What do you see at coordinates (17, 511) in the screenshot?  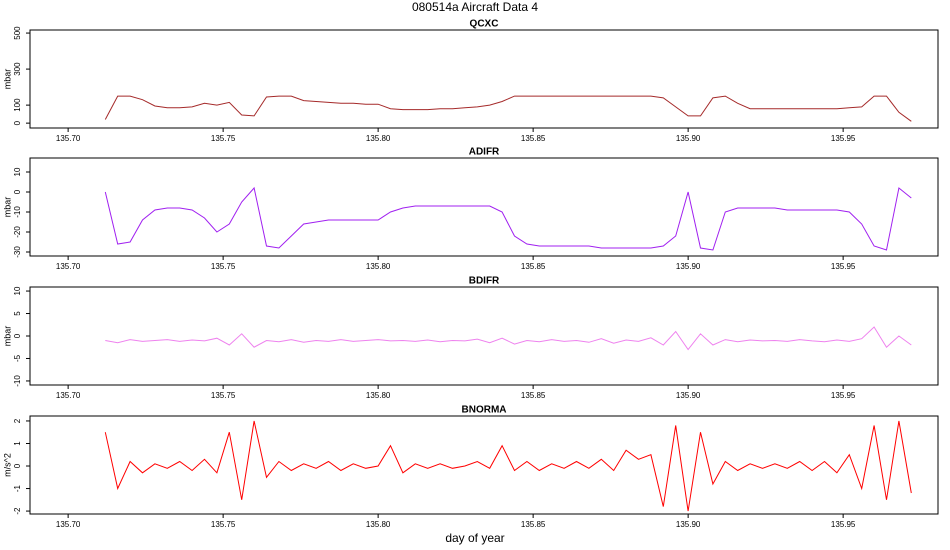 I see `y-tick-label: -2` at bounding box center [17, 511].